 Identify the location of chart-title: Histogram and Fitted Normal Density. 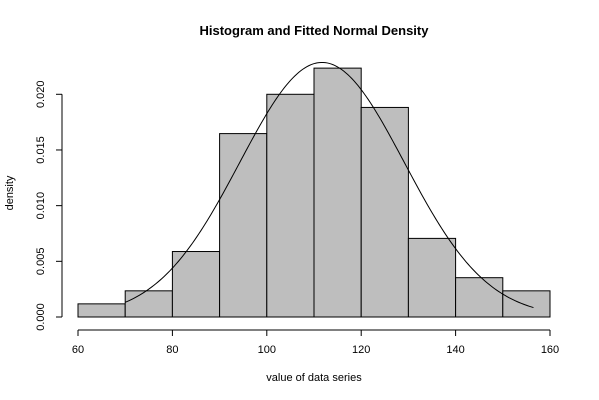
(315, 30).